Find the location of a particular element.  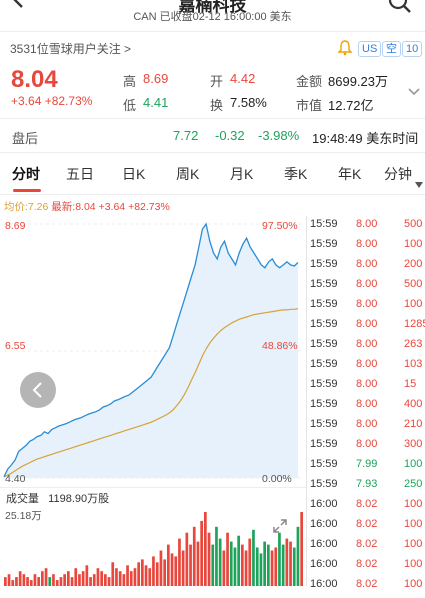

turnover-label: 换 is located at coordinates (217, 105).